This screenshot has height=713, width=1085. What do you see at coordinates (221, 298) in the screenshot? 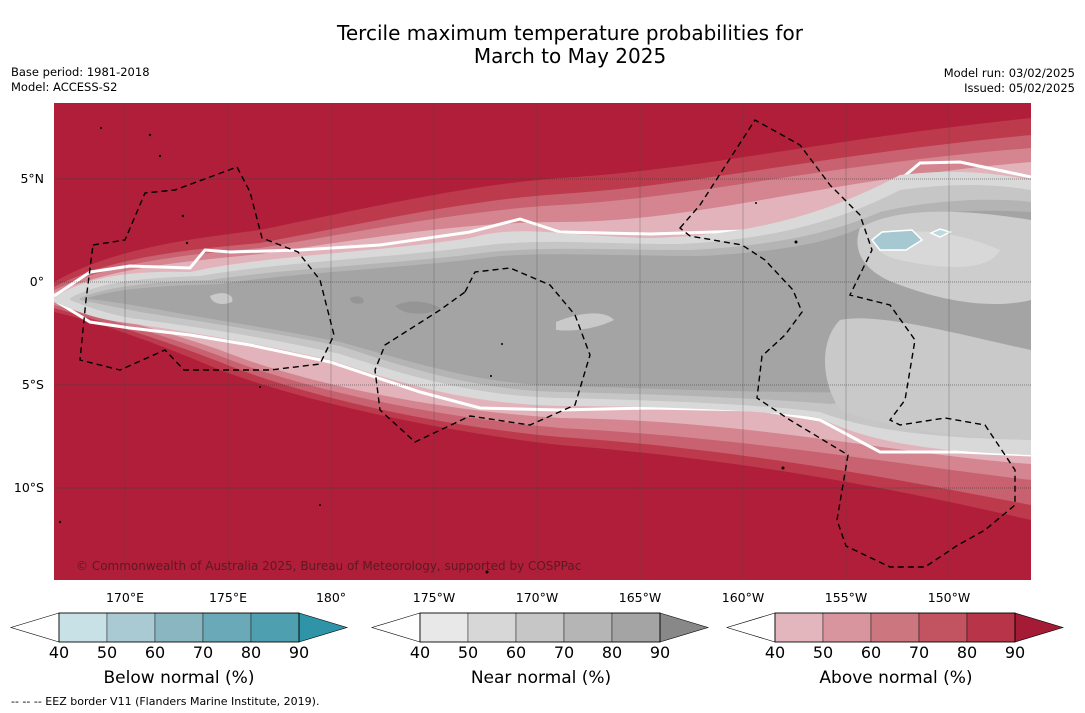
I see `light-grey-pocket-west` at bounding box center [221, 298].